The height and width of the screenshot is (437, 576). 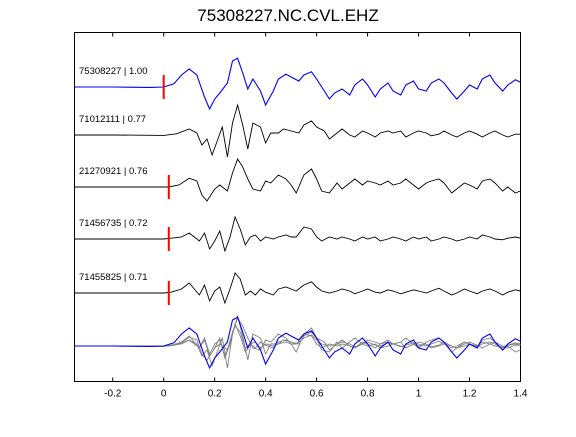 What do you see at coordinates (113, 71) in the screenshot?
I see `trace-label-0: 75308227 | 1.00` at bounding box center [113, 71].